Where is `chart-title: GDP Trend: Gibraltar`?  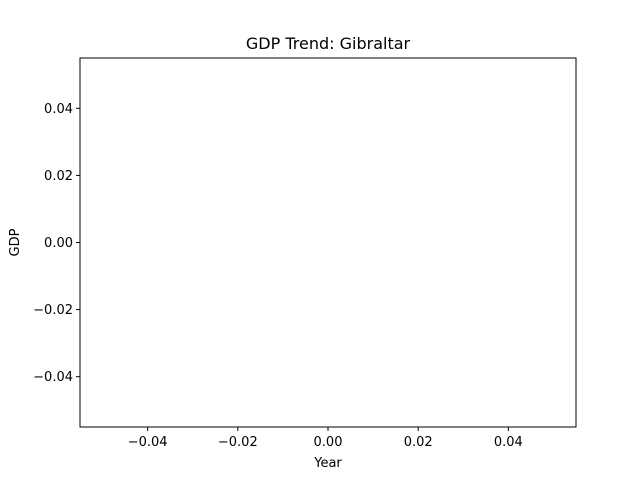
chart-title: GDP Trend: Gibraltar is located at coordinates (328, 43).